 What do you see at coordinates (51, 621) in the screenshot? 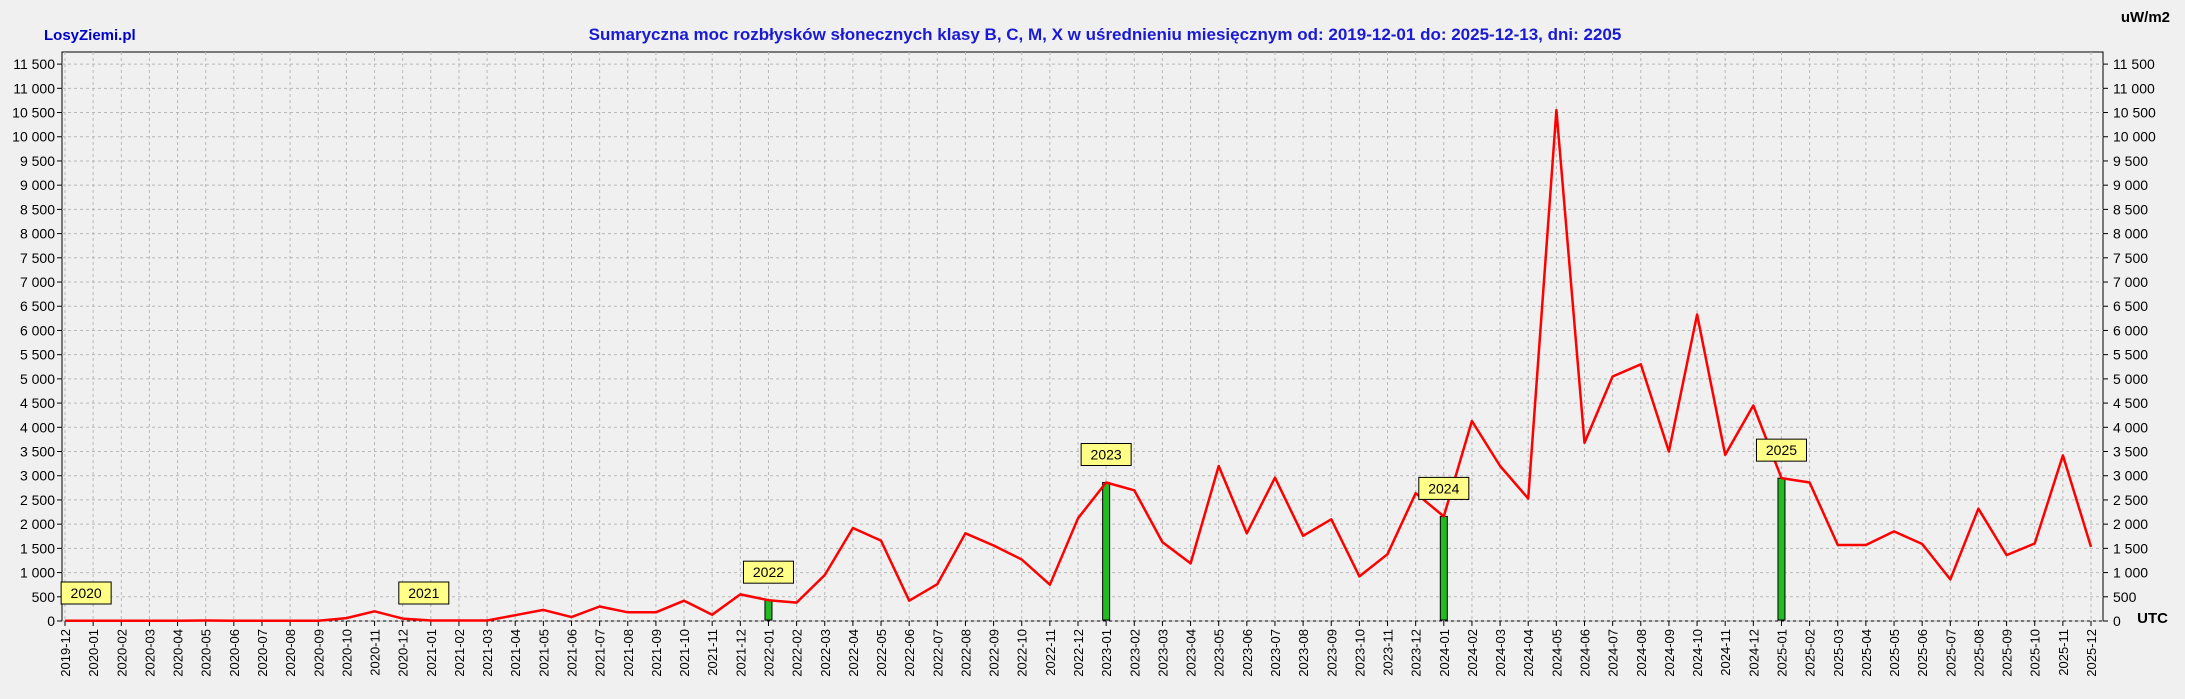
I see `y-tick-label-left: 0` at bounding box center [51, 621].